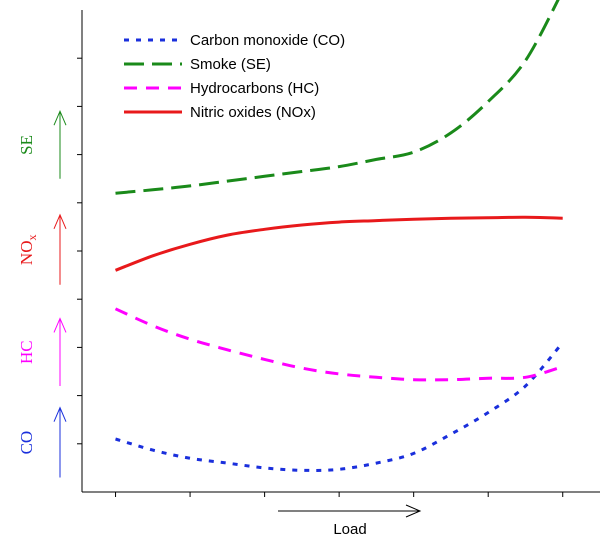  What do you see at coordinates (79, 251) in the screenshot?
I see `y-ticks` at bounding box center [79, 251].